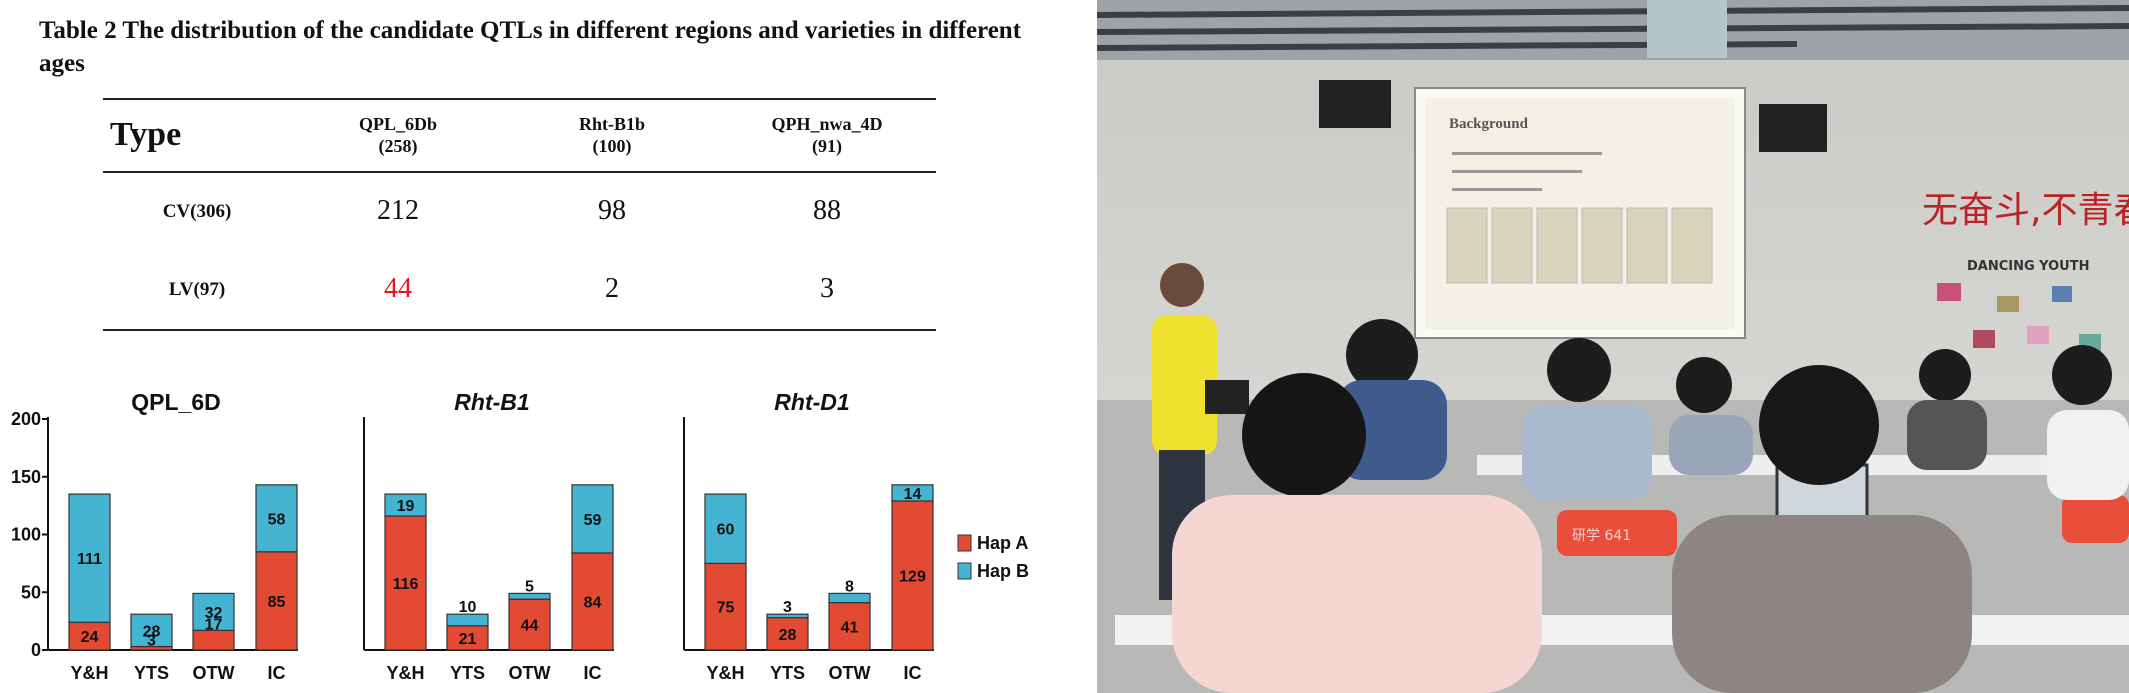 The image size is (2129, 693). I want to click on table-top-rule, so click(519, 99).